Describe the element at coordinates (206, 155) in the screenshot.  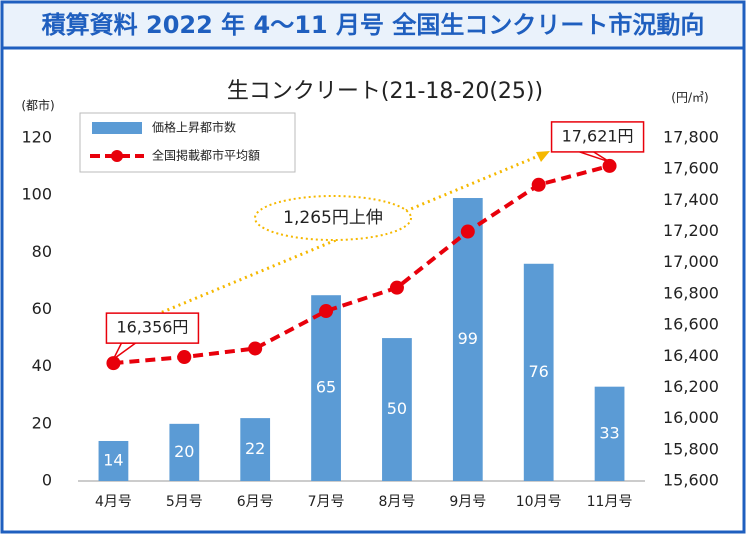
I see `legend-label: 全国掲載都市平均額` at that location.